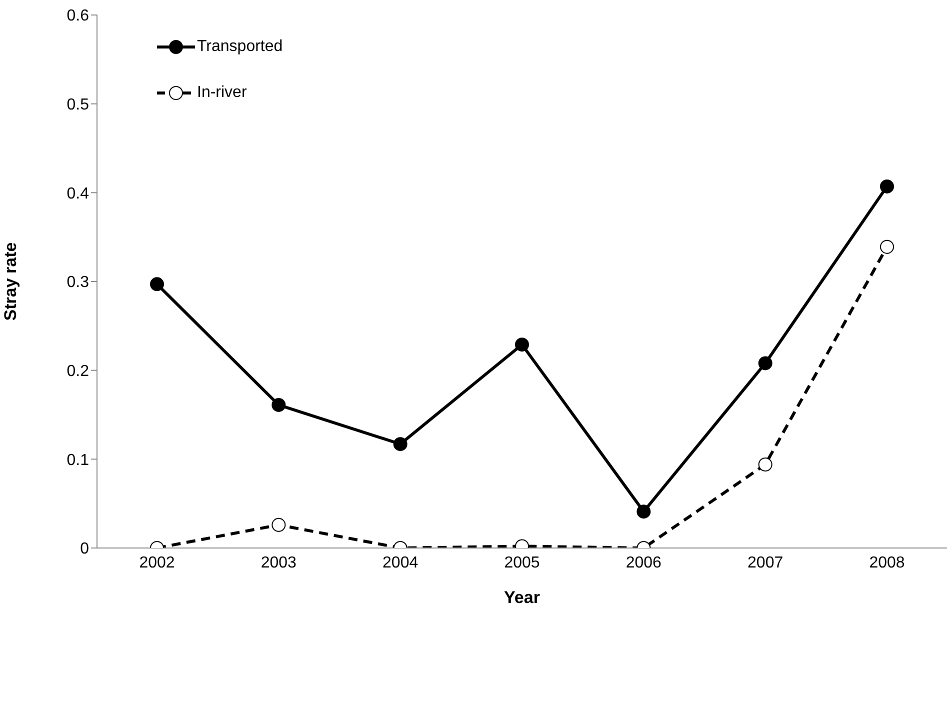  Describe the element at coordinates (887, 563) in the screenshot. I see `x-tick-label: 2008` at that location.